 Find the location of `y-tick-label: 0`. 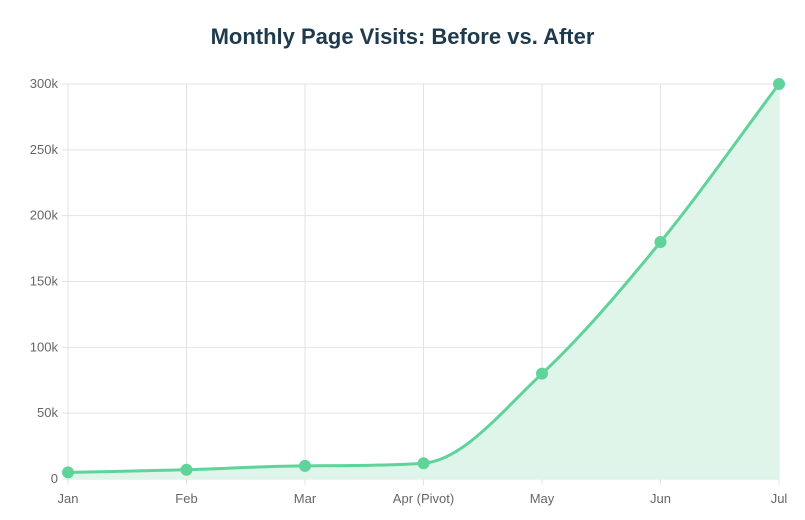

y-tick-label: 0 is located at coordinates (54, 478).